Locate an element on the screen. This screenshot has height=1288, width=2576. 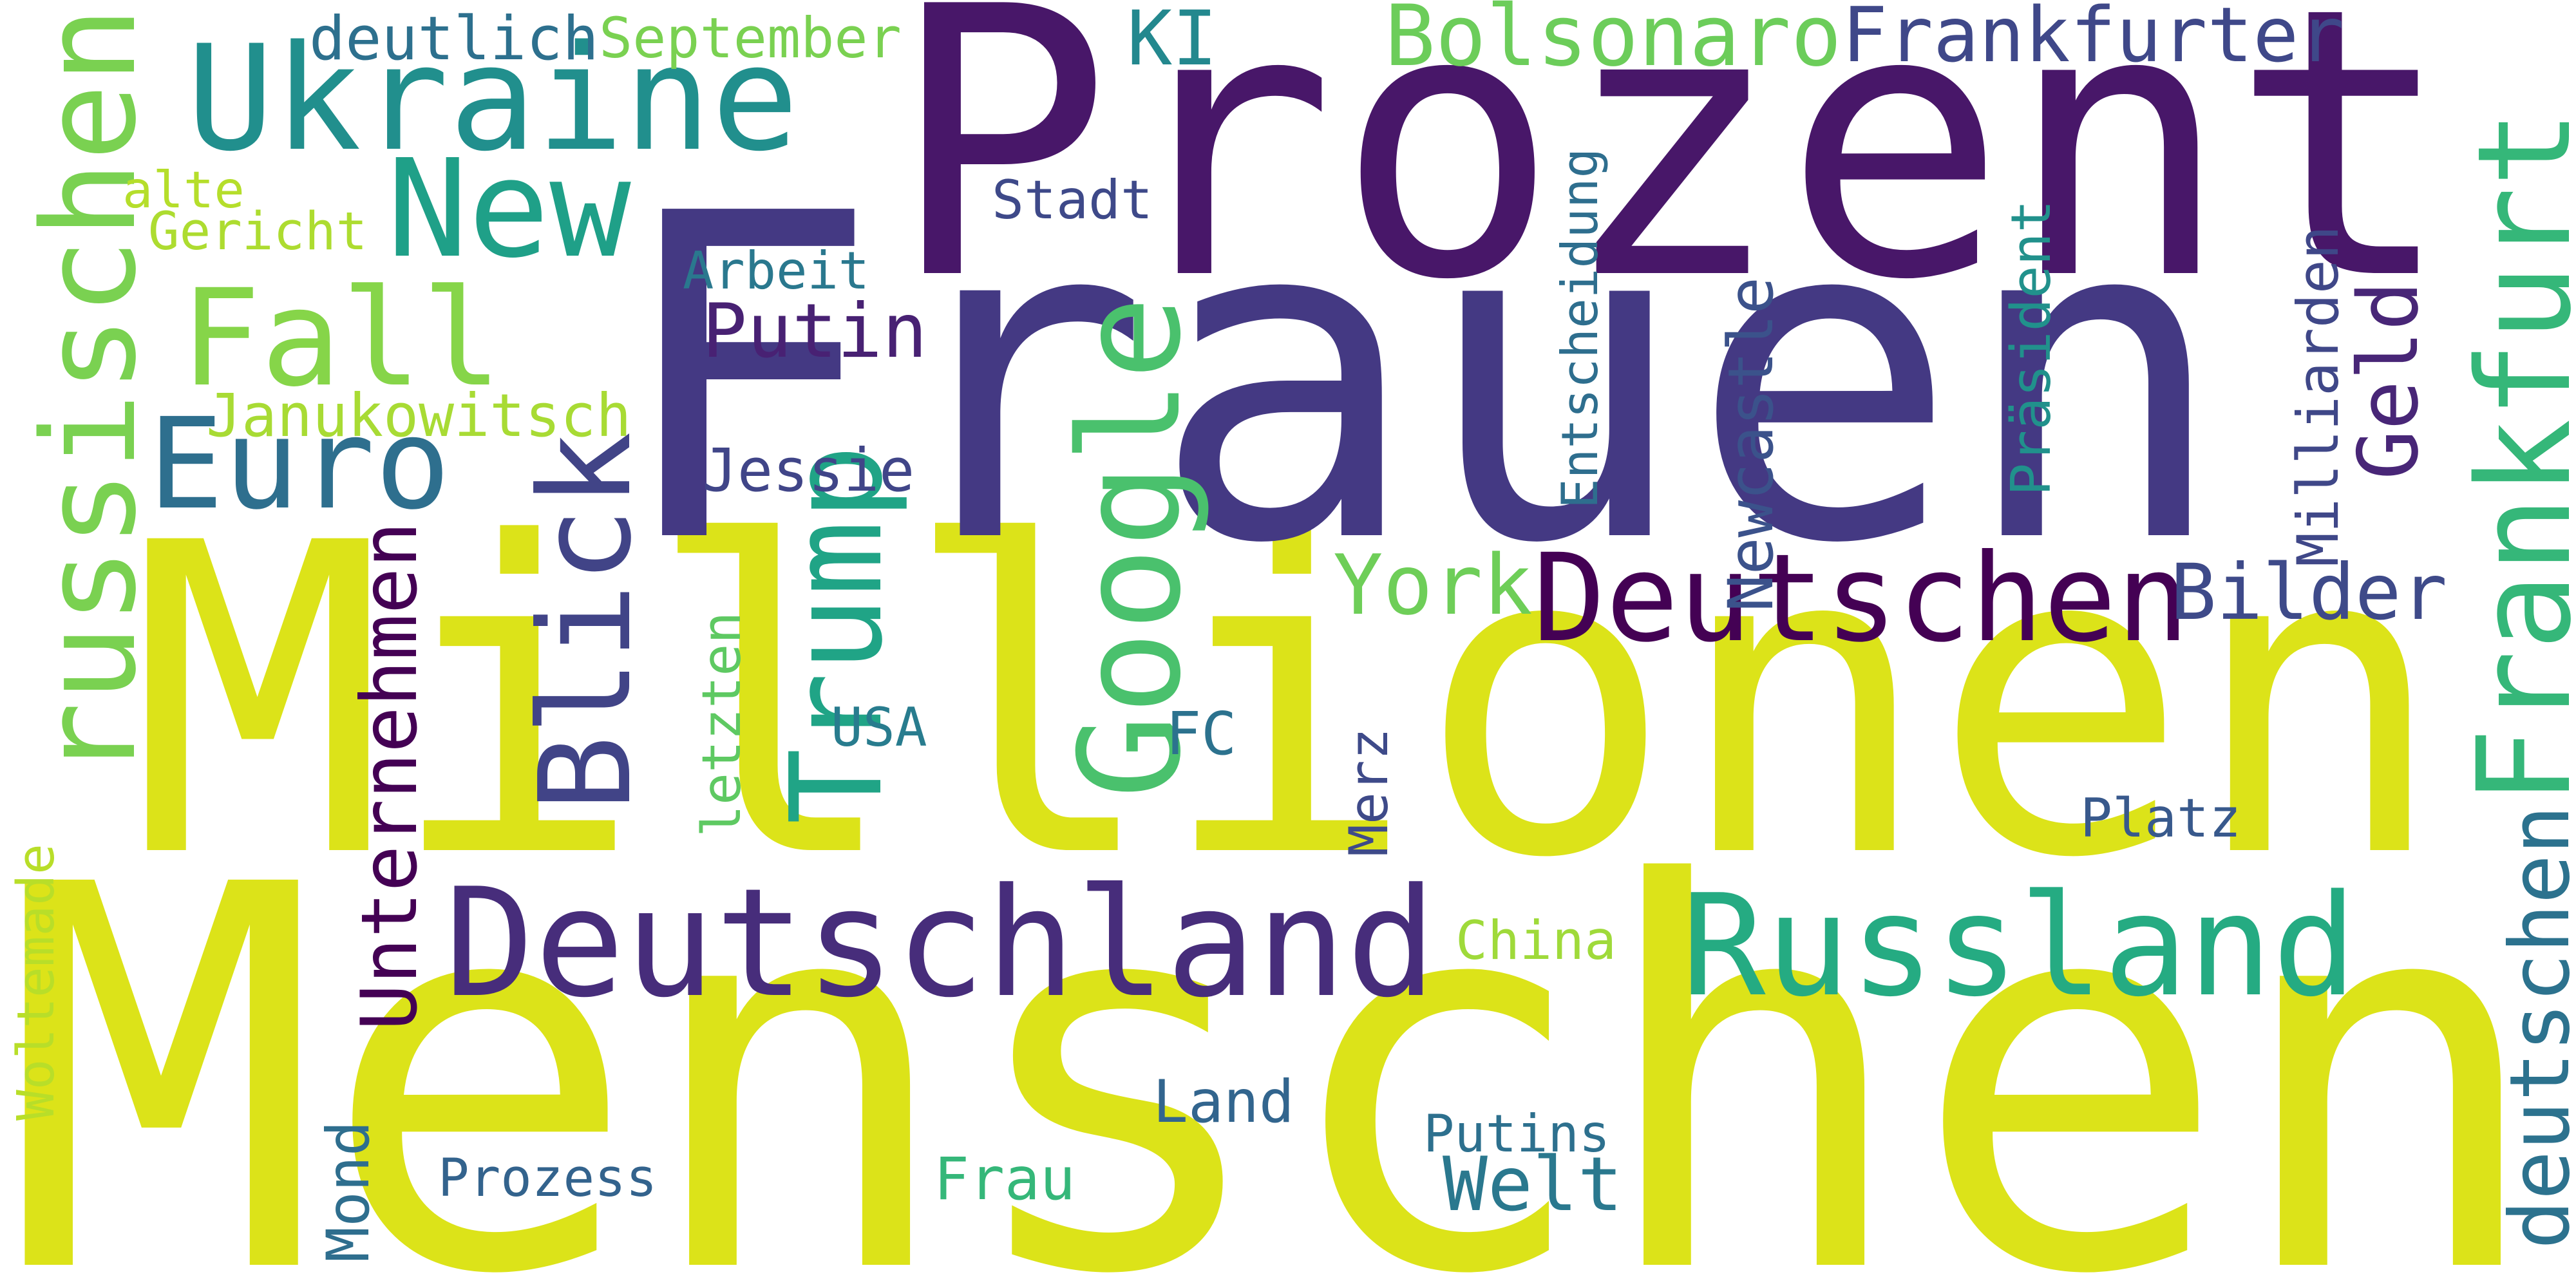
word-janukowitsch: Janukowitsch is located at coordinates (419, 415).